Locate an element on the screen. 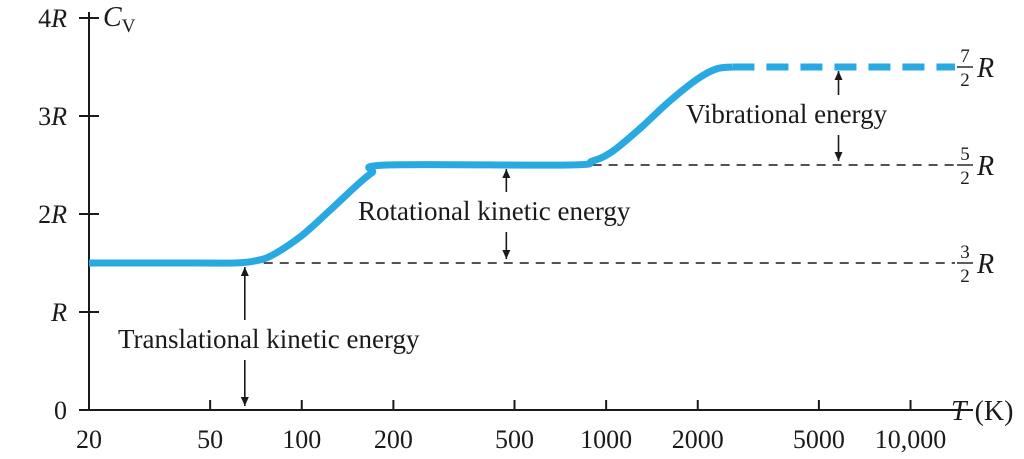 The width and height of the screenshot is (1024, 459). annotation-label: Translational kinetic energy is located at coordinates (269, 339).